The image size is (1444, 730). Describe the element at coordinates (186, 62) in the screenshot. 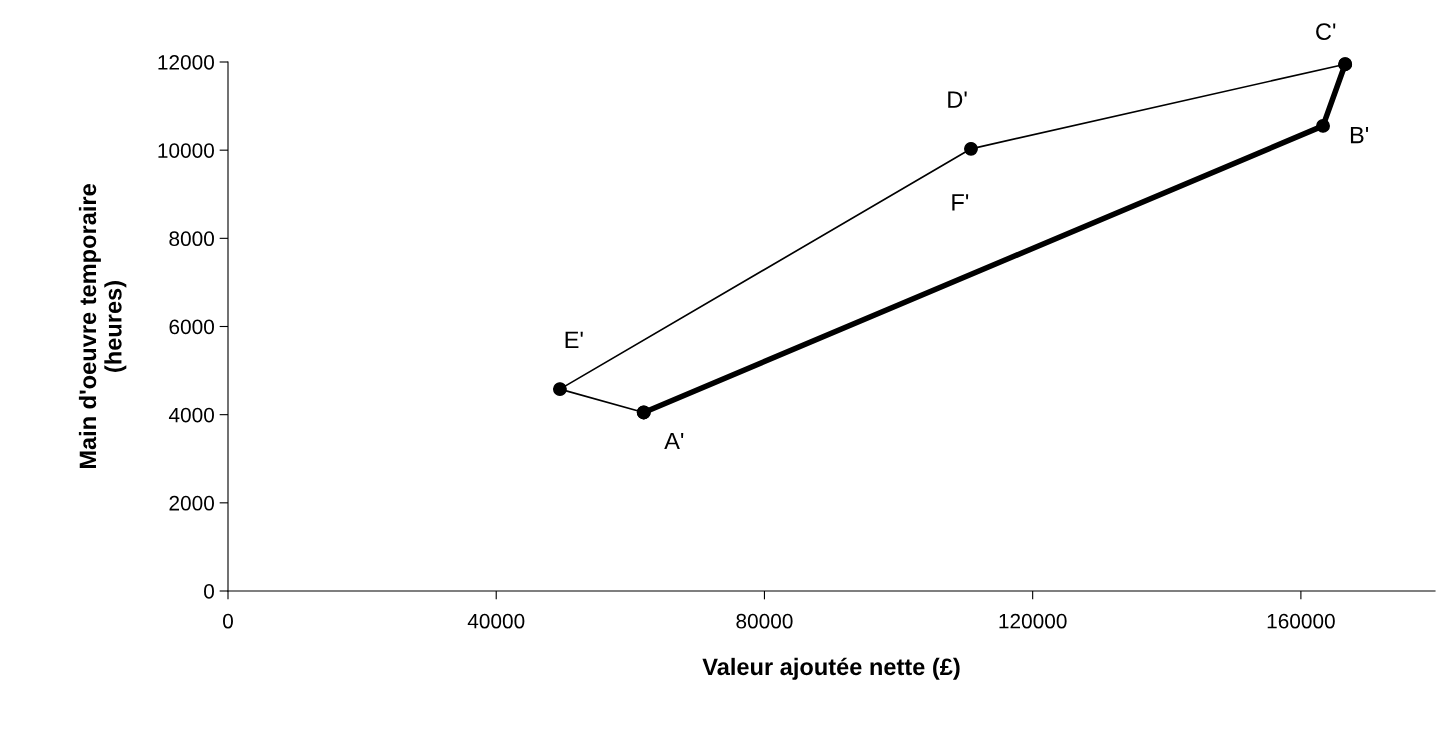

I see `y-tick-label: 12000` at that location.